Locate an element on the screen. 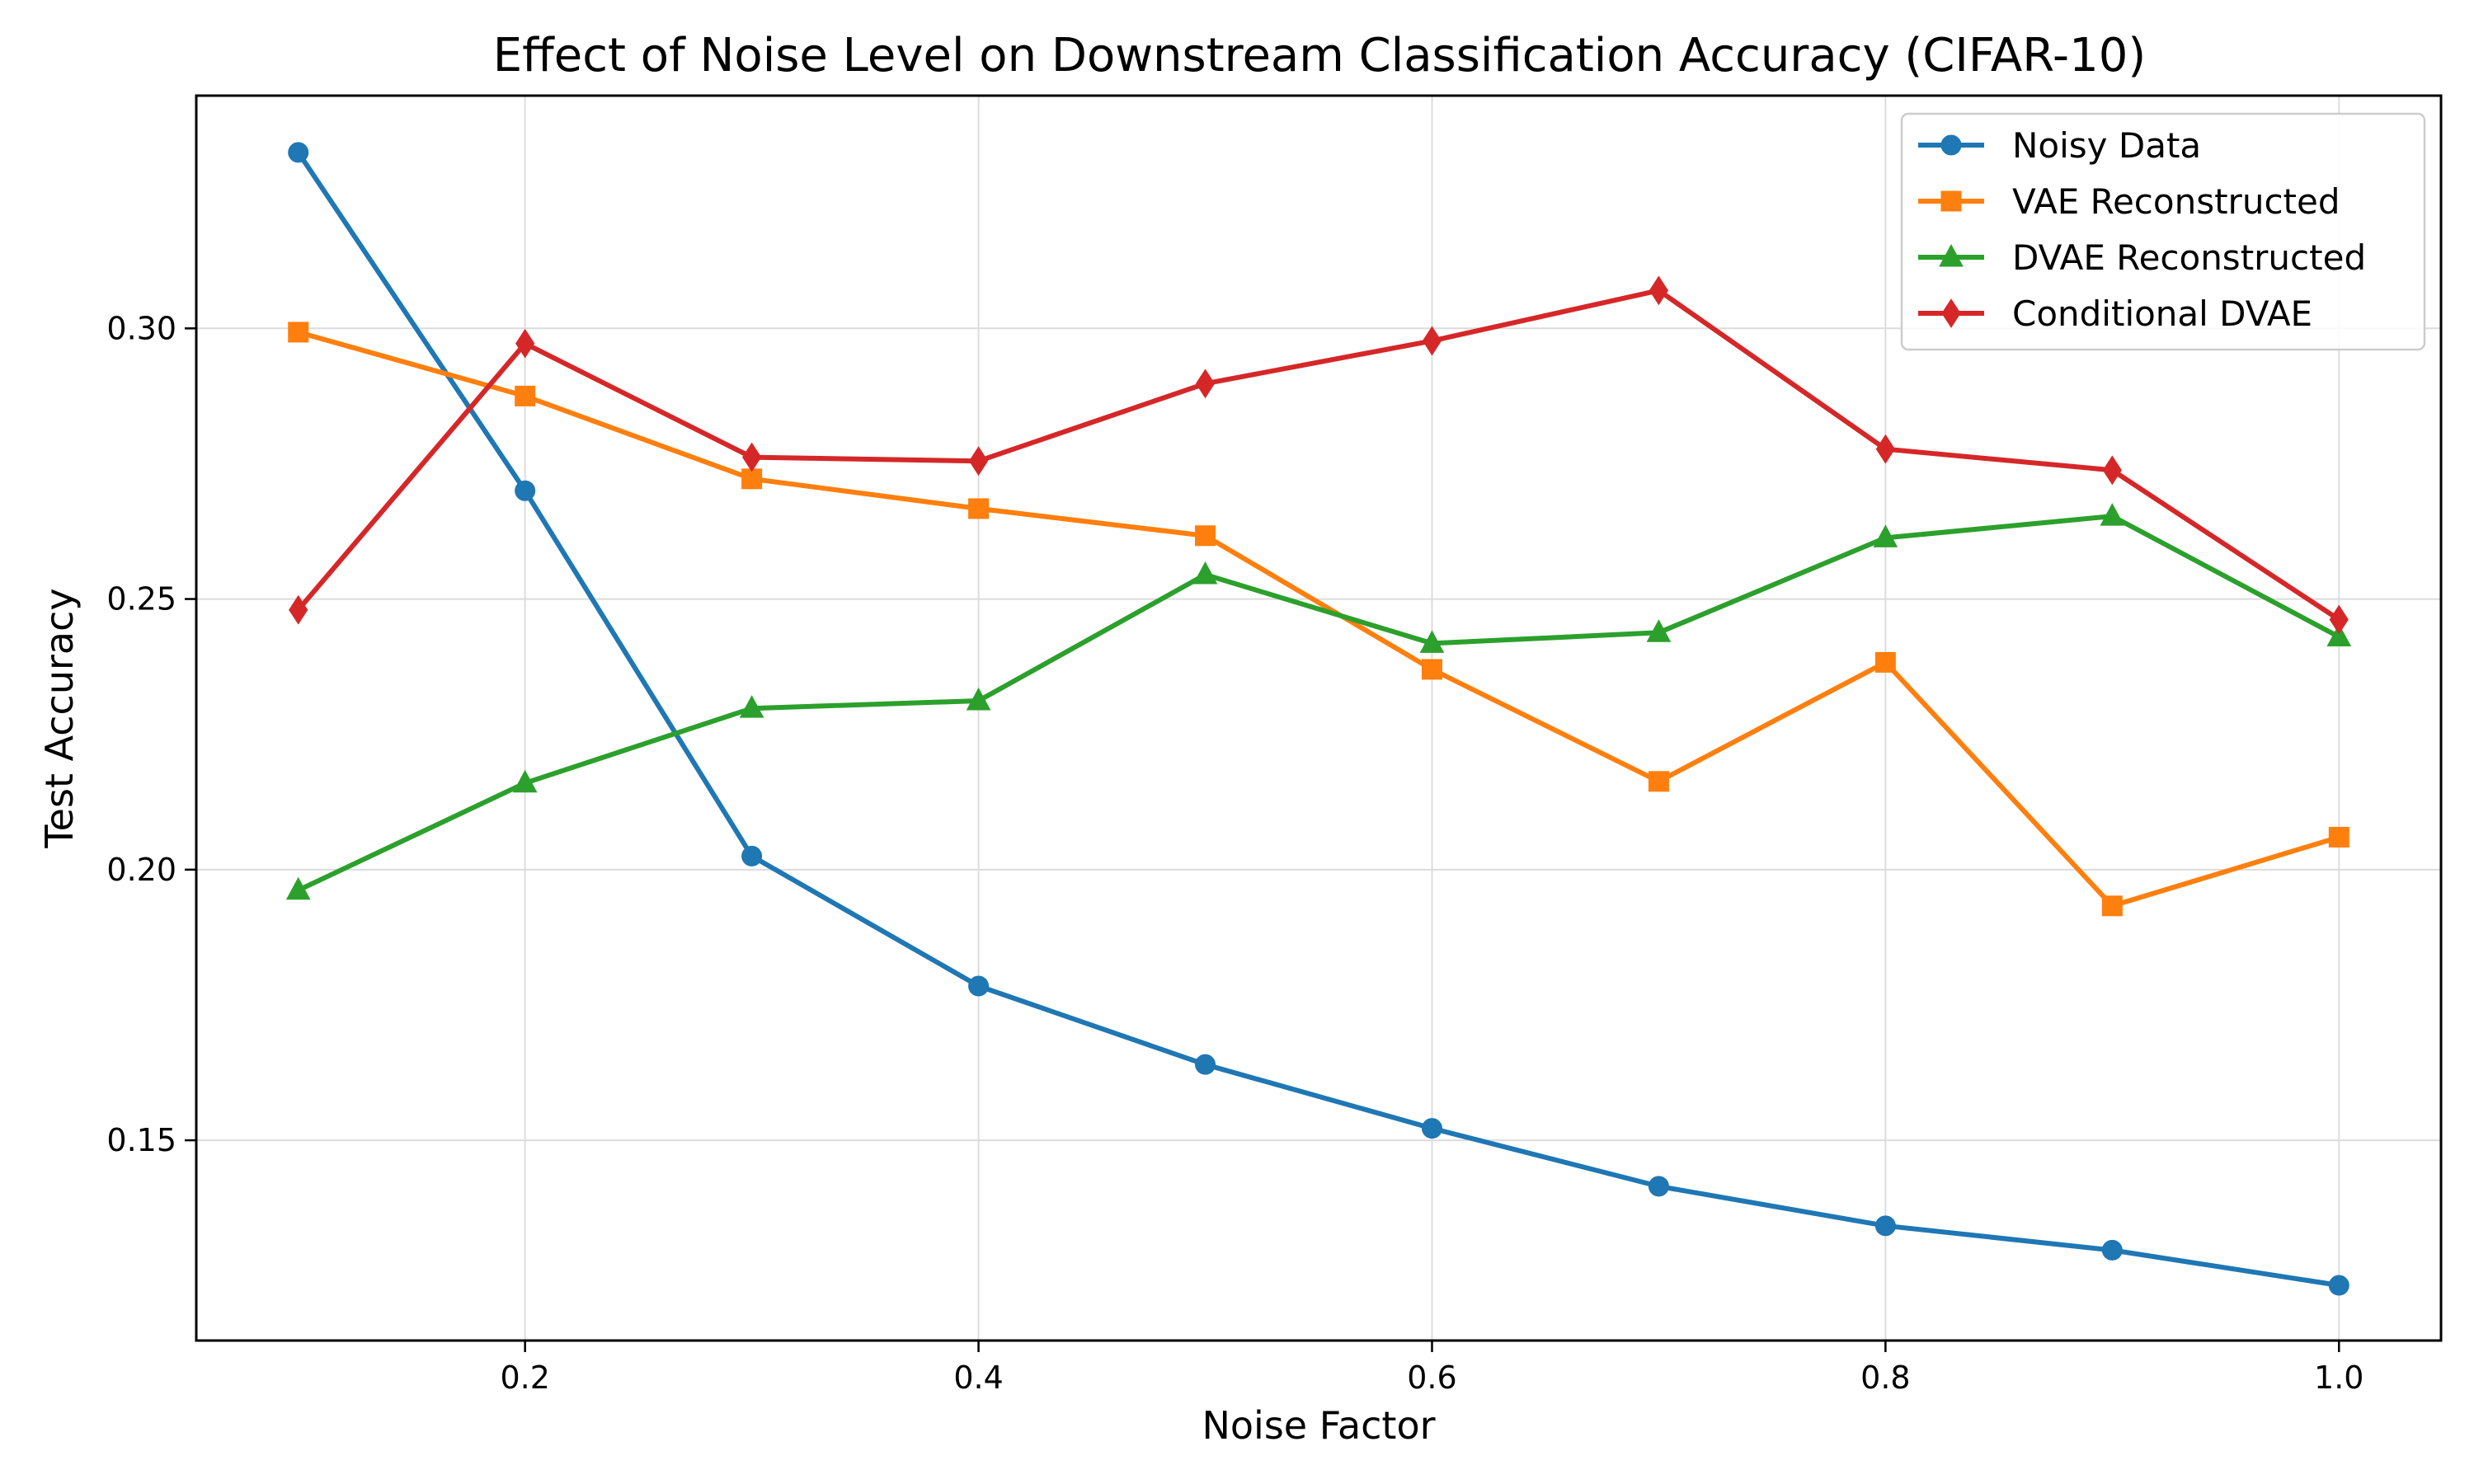 The width and height of the screenshot is (2474, 1484). y-tick-label: 0.20 is located at coordinates (141, 870).